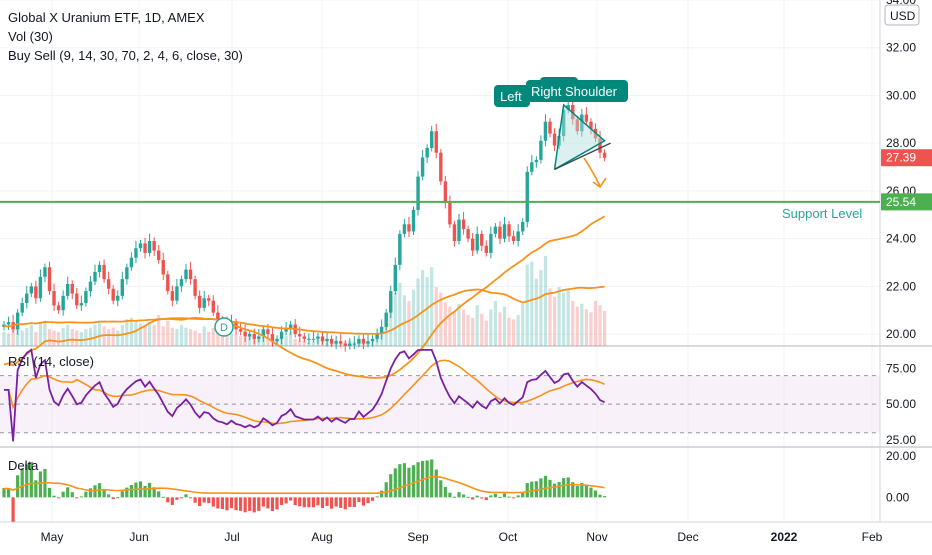  Describe the element at coordinates (304, 490) in the screenshot. I see `delta-bars` at that location.